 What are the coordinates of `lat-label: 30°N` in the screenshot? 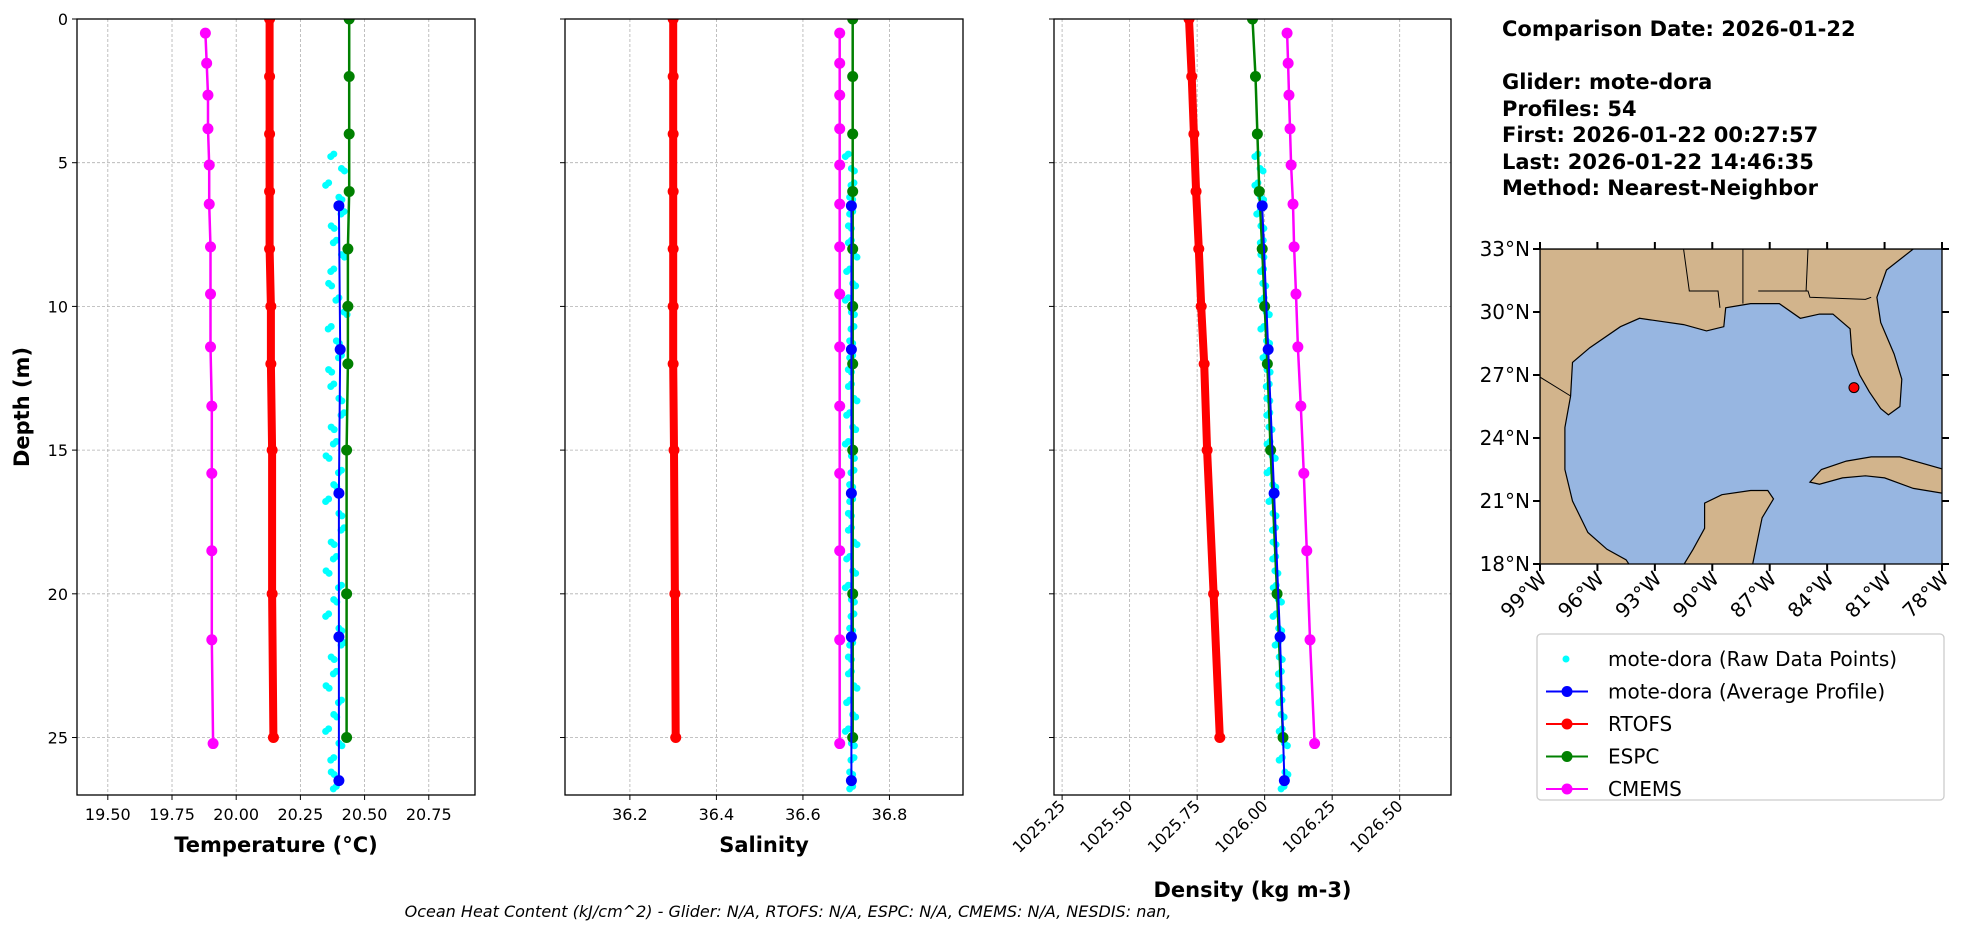 It's located at (1505, 312).